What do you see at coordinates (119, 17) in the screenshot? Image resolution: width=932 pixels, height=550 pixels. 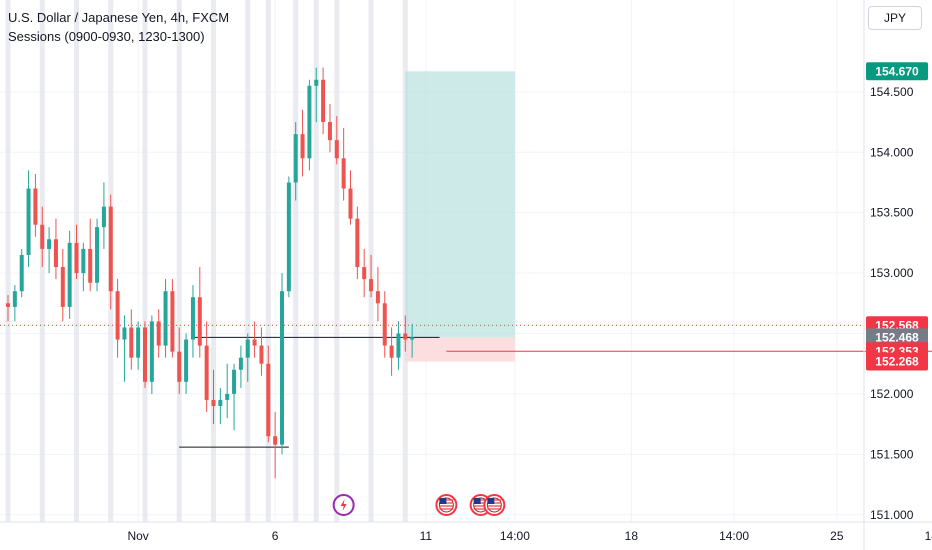 I see `symbol-title: U.S. Dollar / Japanese Yen, 4h, FXCM` at bounding box center [119, 17].